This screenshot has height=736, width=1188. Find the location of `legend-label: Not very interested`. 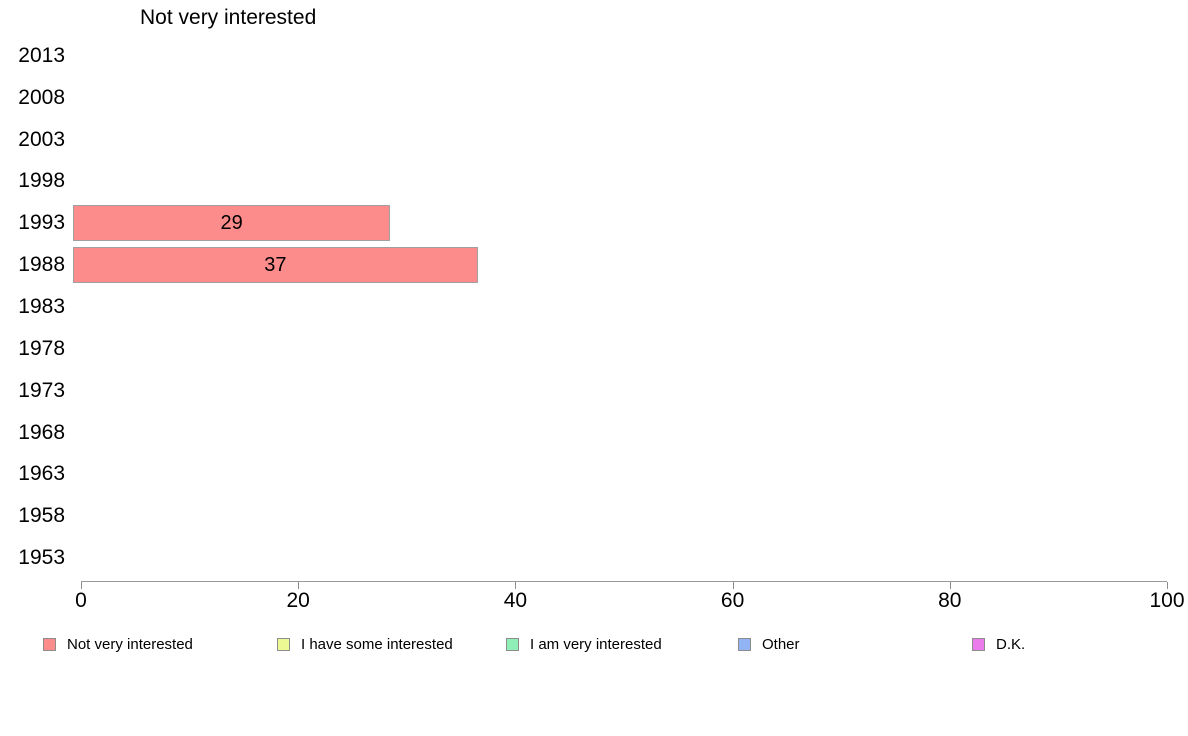

legend-label: Not very interested is located at coordinates (130, 644).